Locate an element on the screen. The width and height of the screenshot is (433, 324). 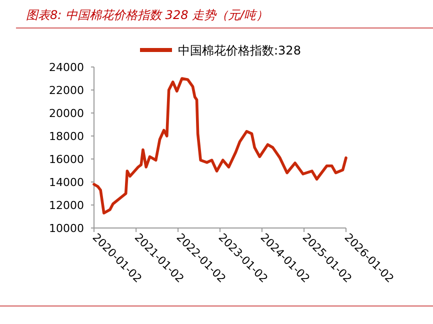
legend-label: 中国棉花价格指数:328 is located at coordinates (239, 51).